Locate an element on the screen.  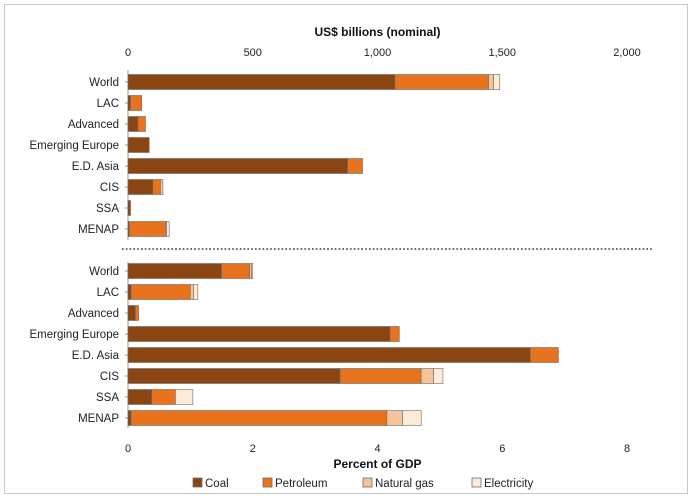
legend-label-natural-gas: Natural gas is located at coordinates (404, 484).